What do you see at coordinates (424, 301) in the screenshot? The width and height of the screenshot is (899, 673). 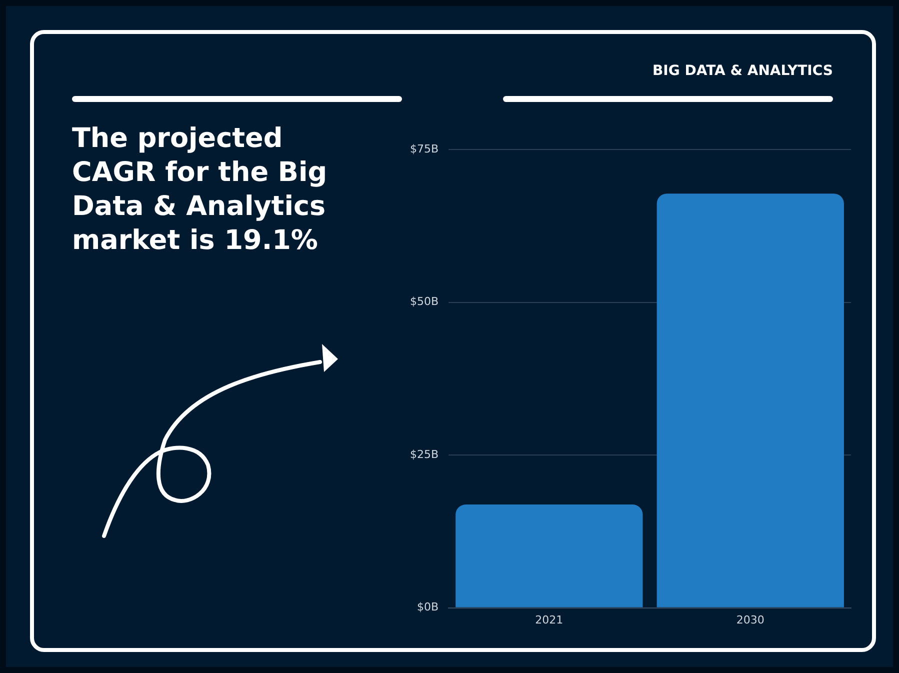 I see `y-tick-label: $50B` at bounding box center [424, 301].